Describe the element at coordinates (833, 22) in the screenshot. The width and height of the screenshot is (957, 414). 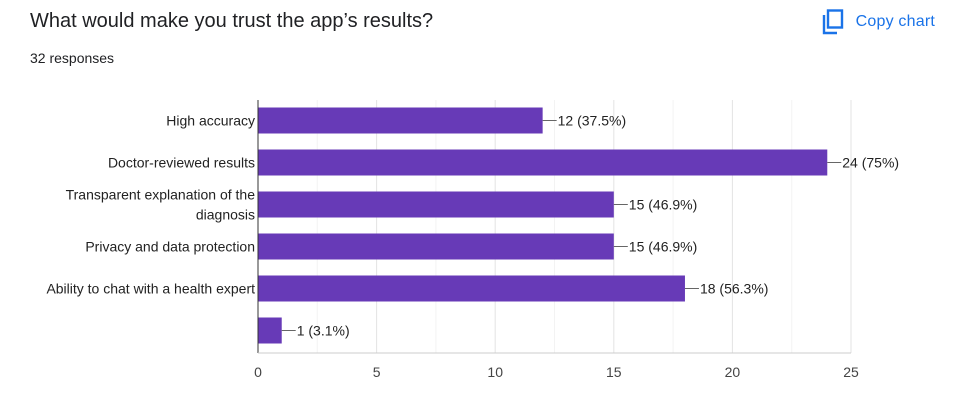
I see `copy-icon` at that location.